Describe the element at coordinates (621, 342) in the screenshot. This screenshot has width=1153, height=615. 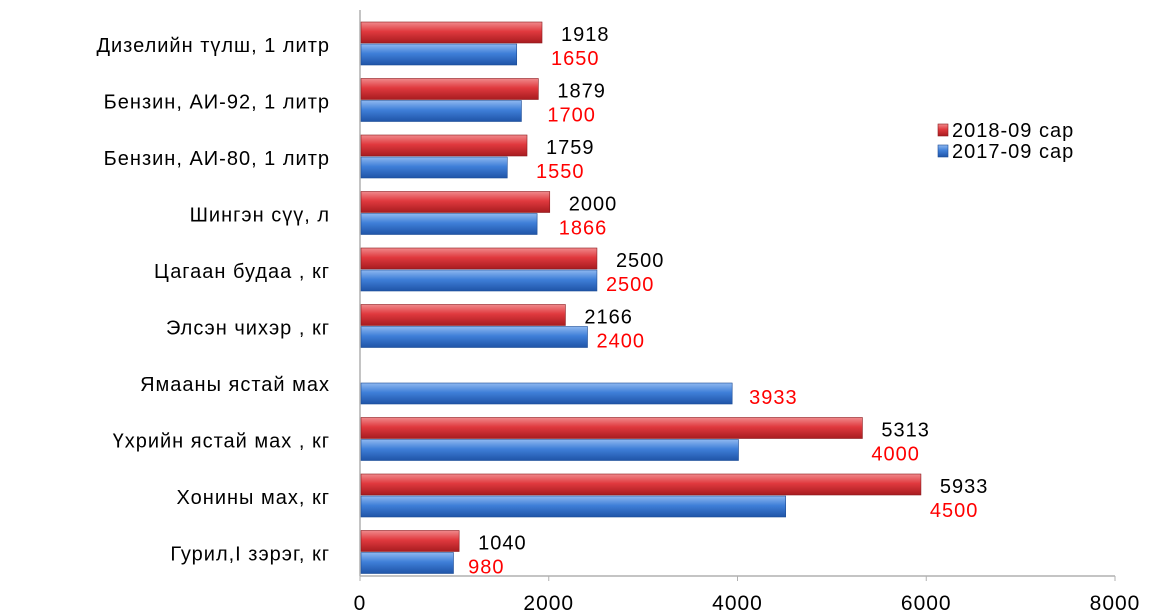
I see `data-label-2017: 2400` at that location.